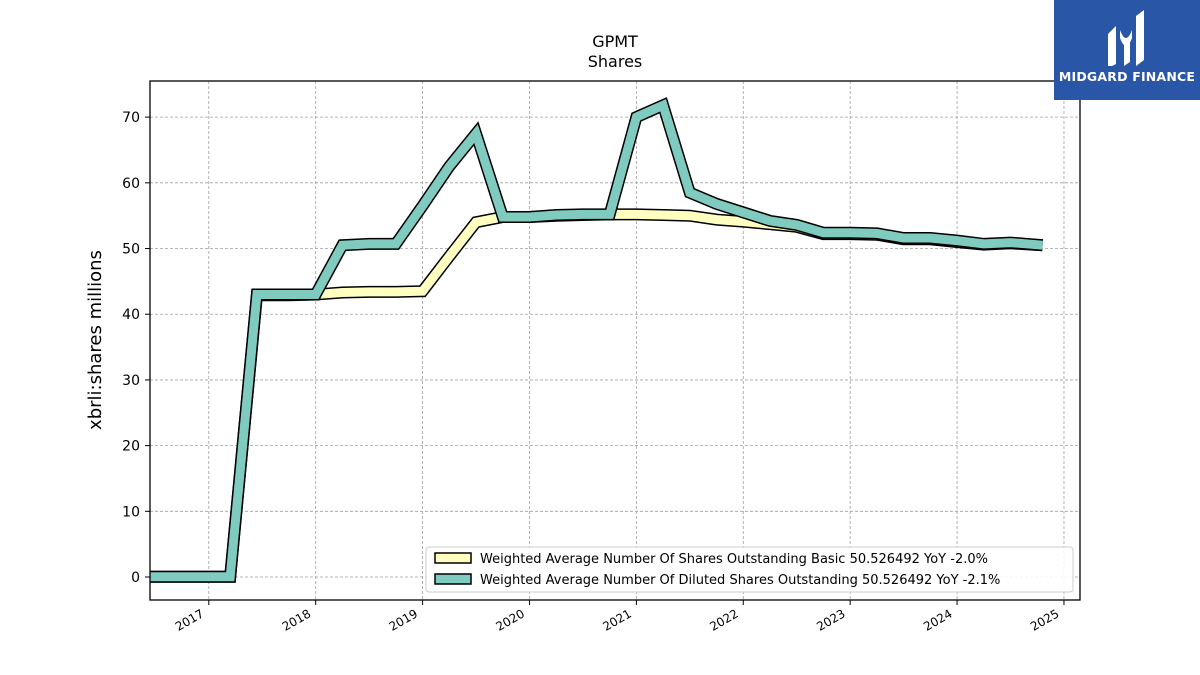 This screenshot has width=1200, height=675. I want to click on y-axis: 0 10 20 30 40 50 60 70, so click(136, 348).